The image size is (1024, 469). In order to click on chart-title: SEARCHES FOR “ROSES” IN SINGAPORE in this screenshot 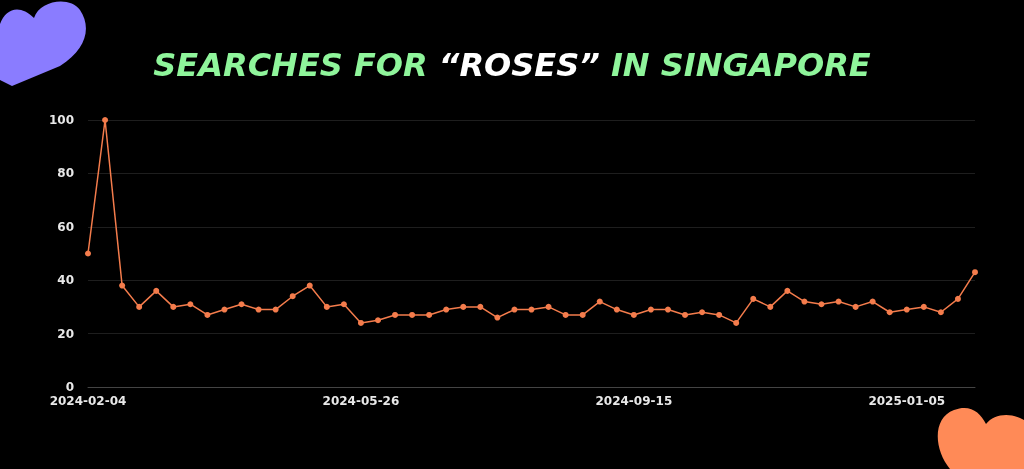, I will do `click(512, 65)`.